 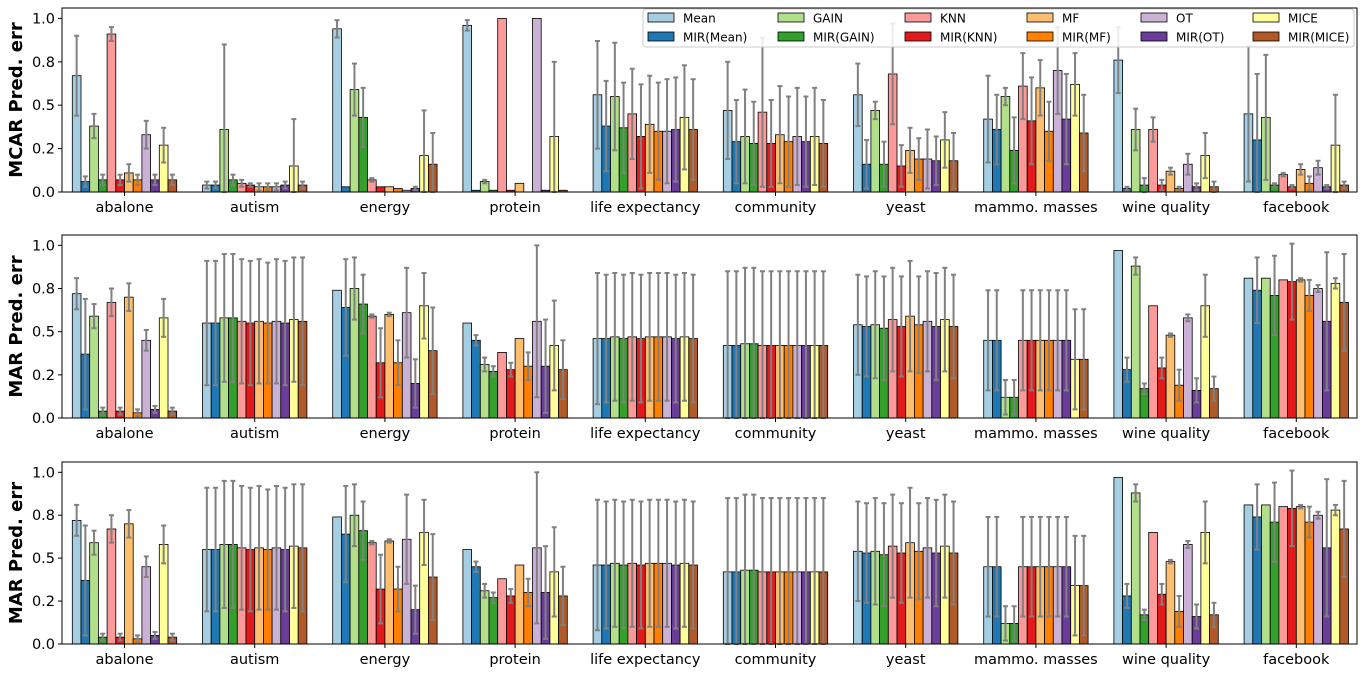 What do you see at coordinates (968, 38) in the screenshot?
I see `legend-label: MIR(KNN)` at bounding box center [968, 38].